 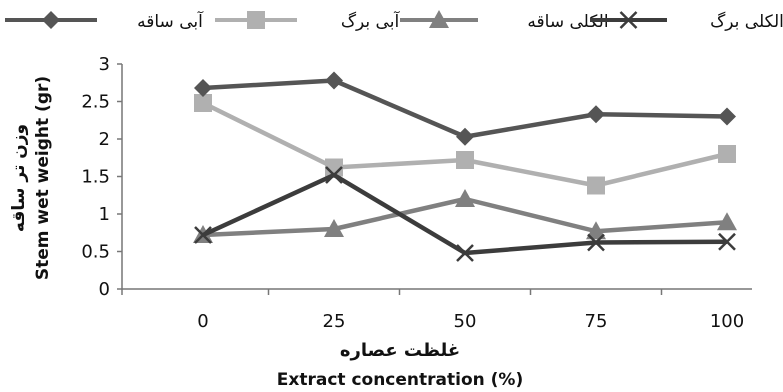 What do you see at coordinates (432, 310) in the screenshot?
I see `x-ticks: 0 25 50 75 100` at bounding box center [432, 310].